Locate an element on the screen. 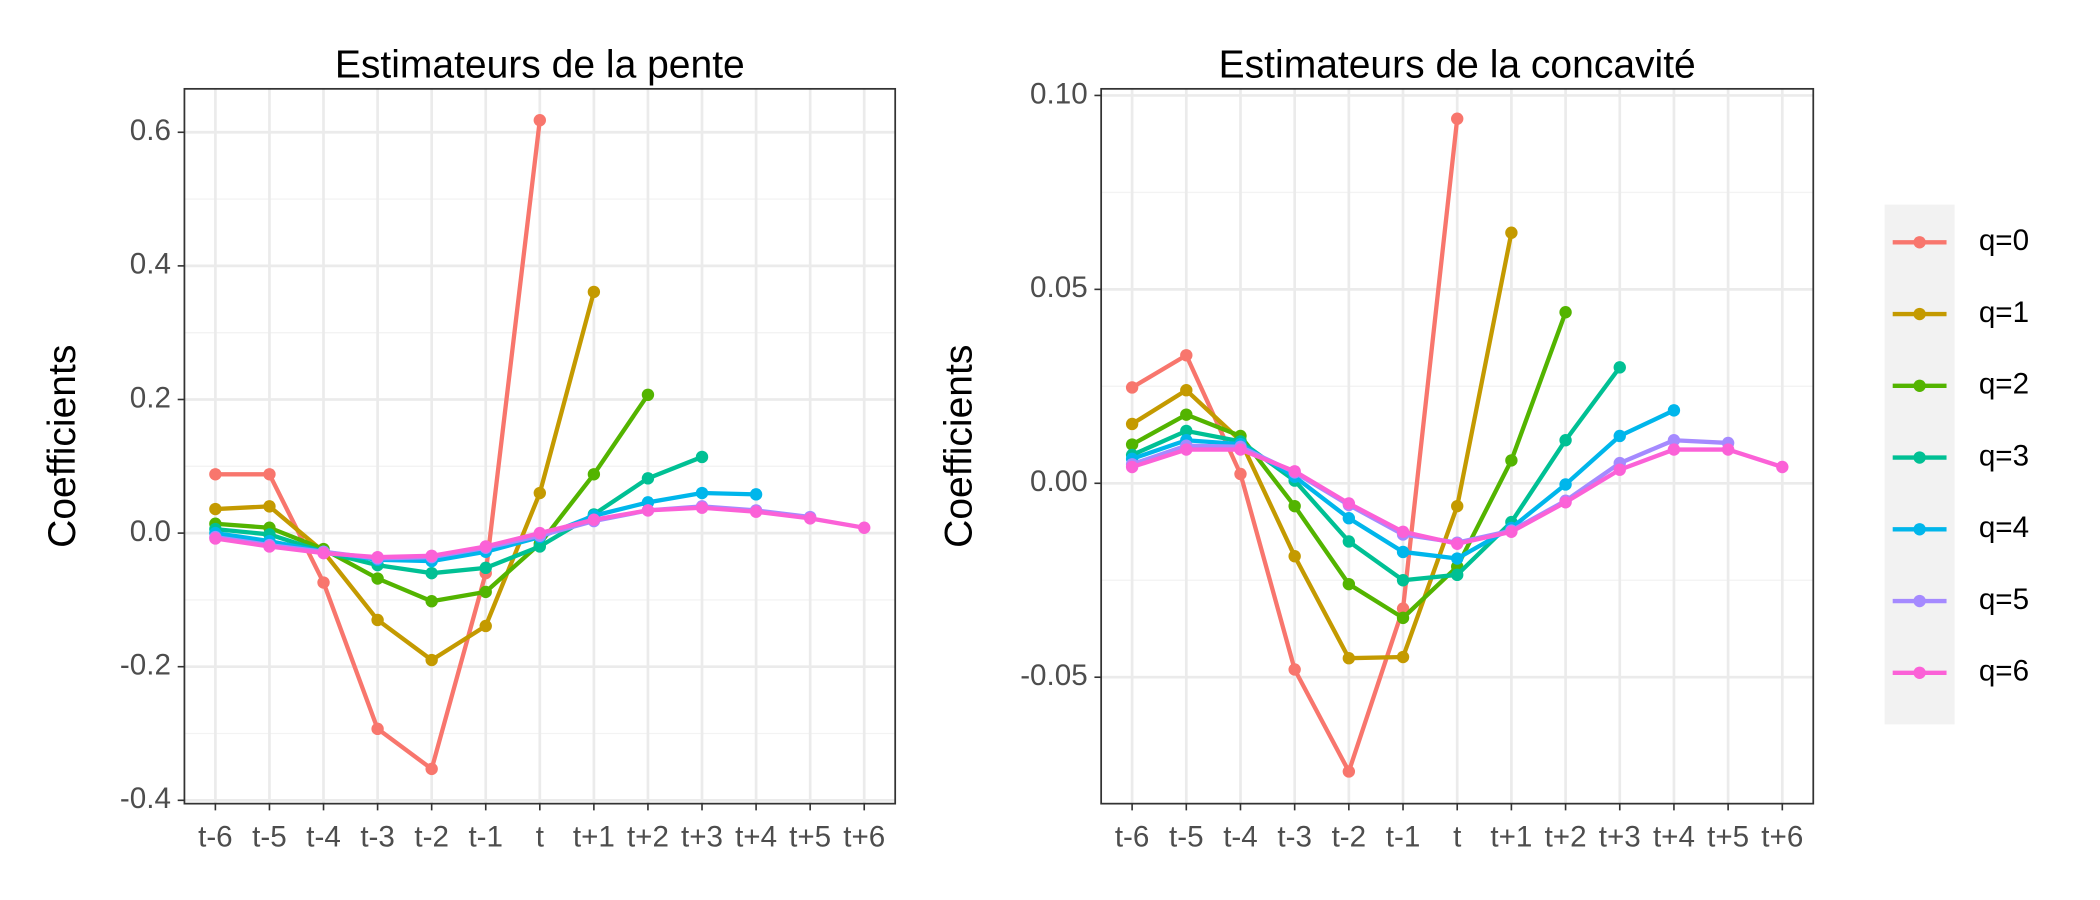 Image resolution: width=2100 pixels, height=900 pixels. x-tick-label: t+2 is located at coordinates (1566, 836).